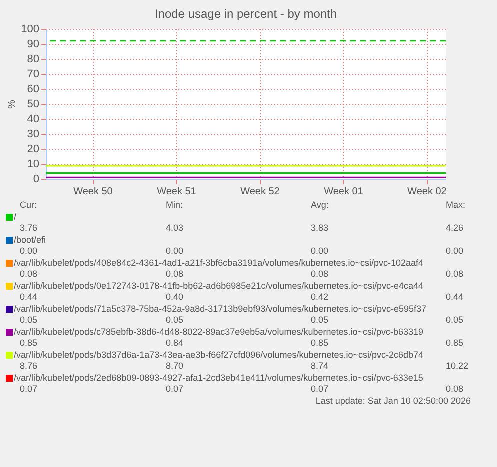  I want to click on text: 8.70, so click(175, 366).